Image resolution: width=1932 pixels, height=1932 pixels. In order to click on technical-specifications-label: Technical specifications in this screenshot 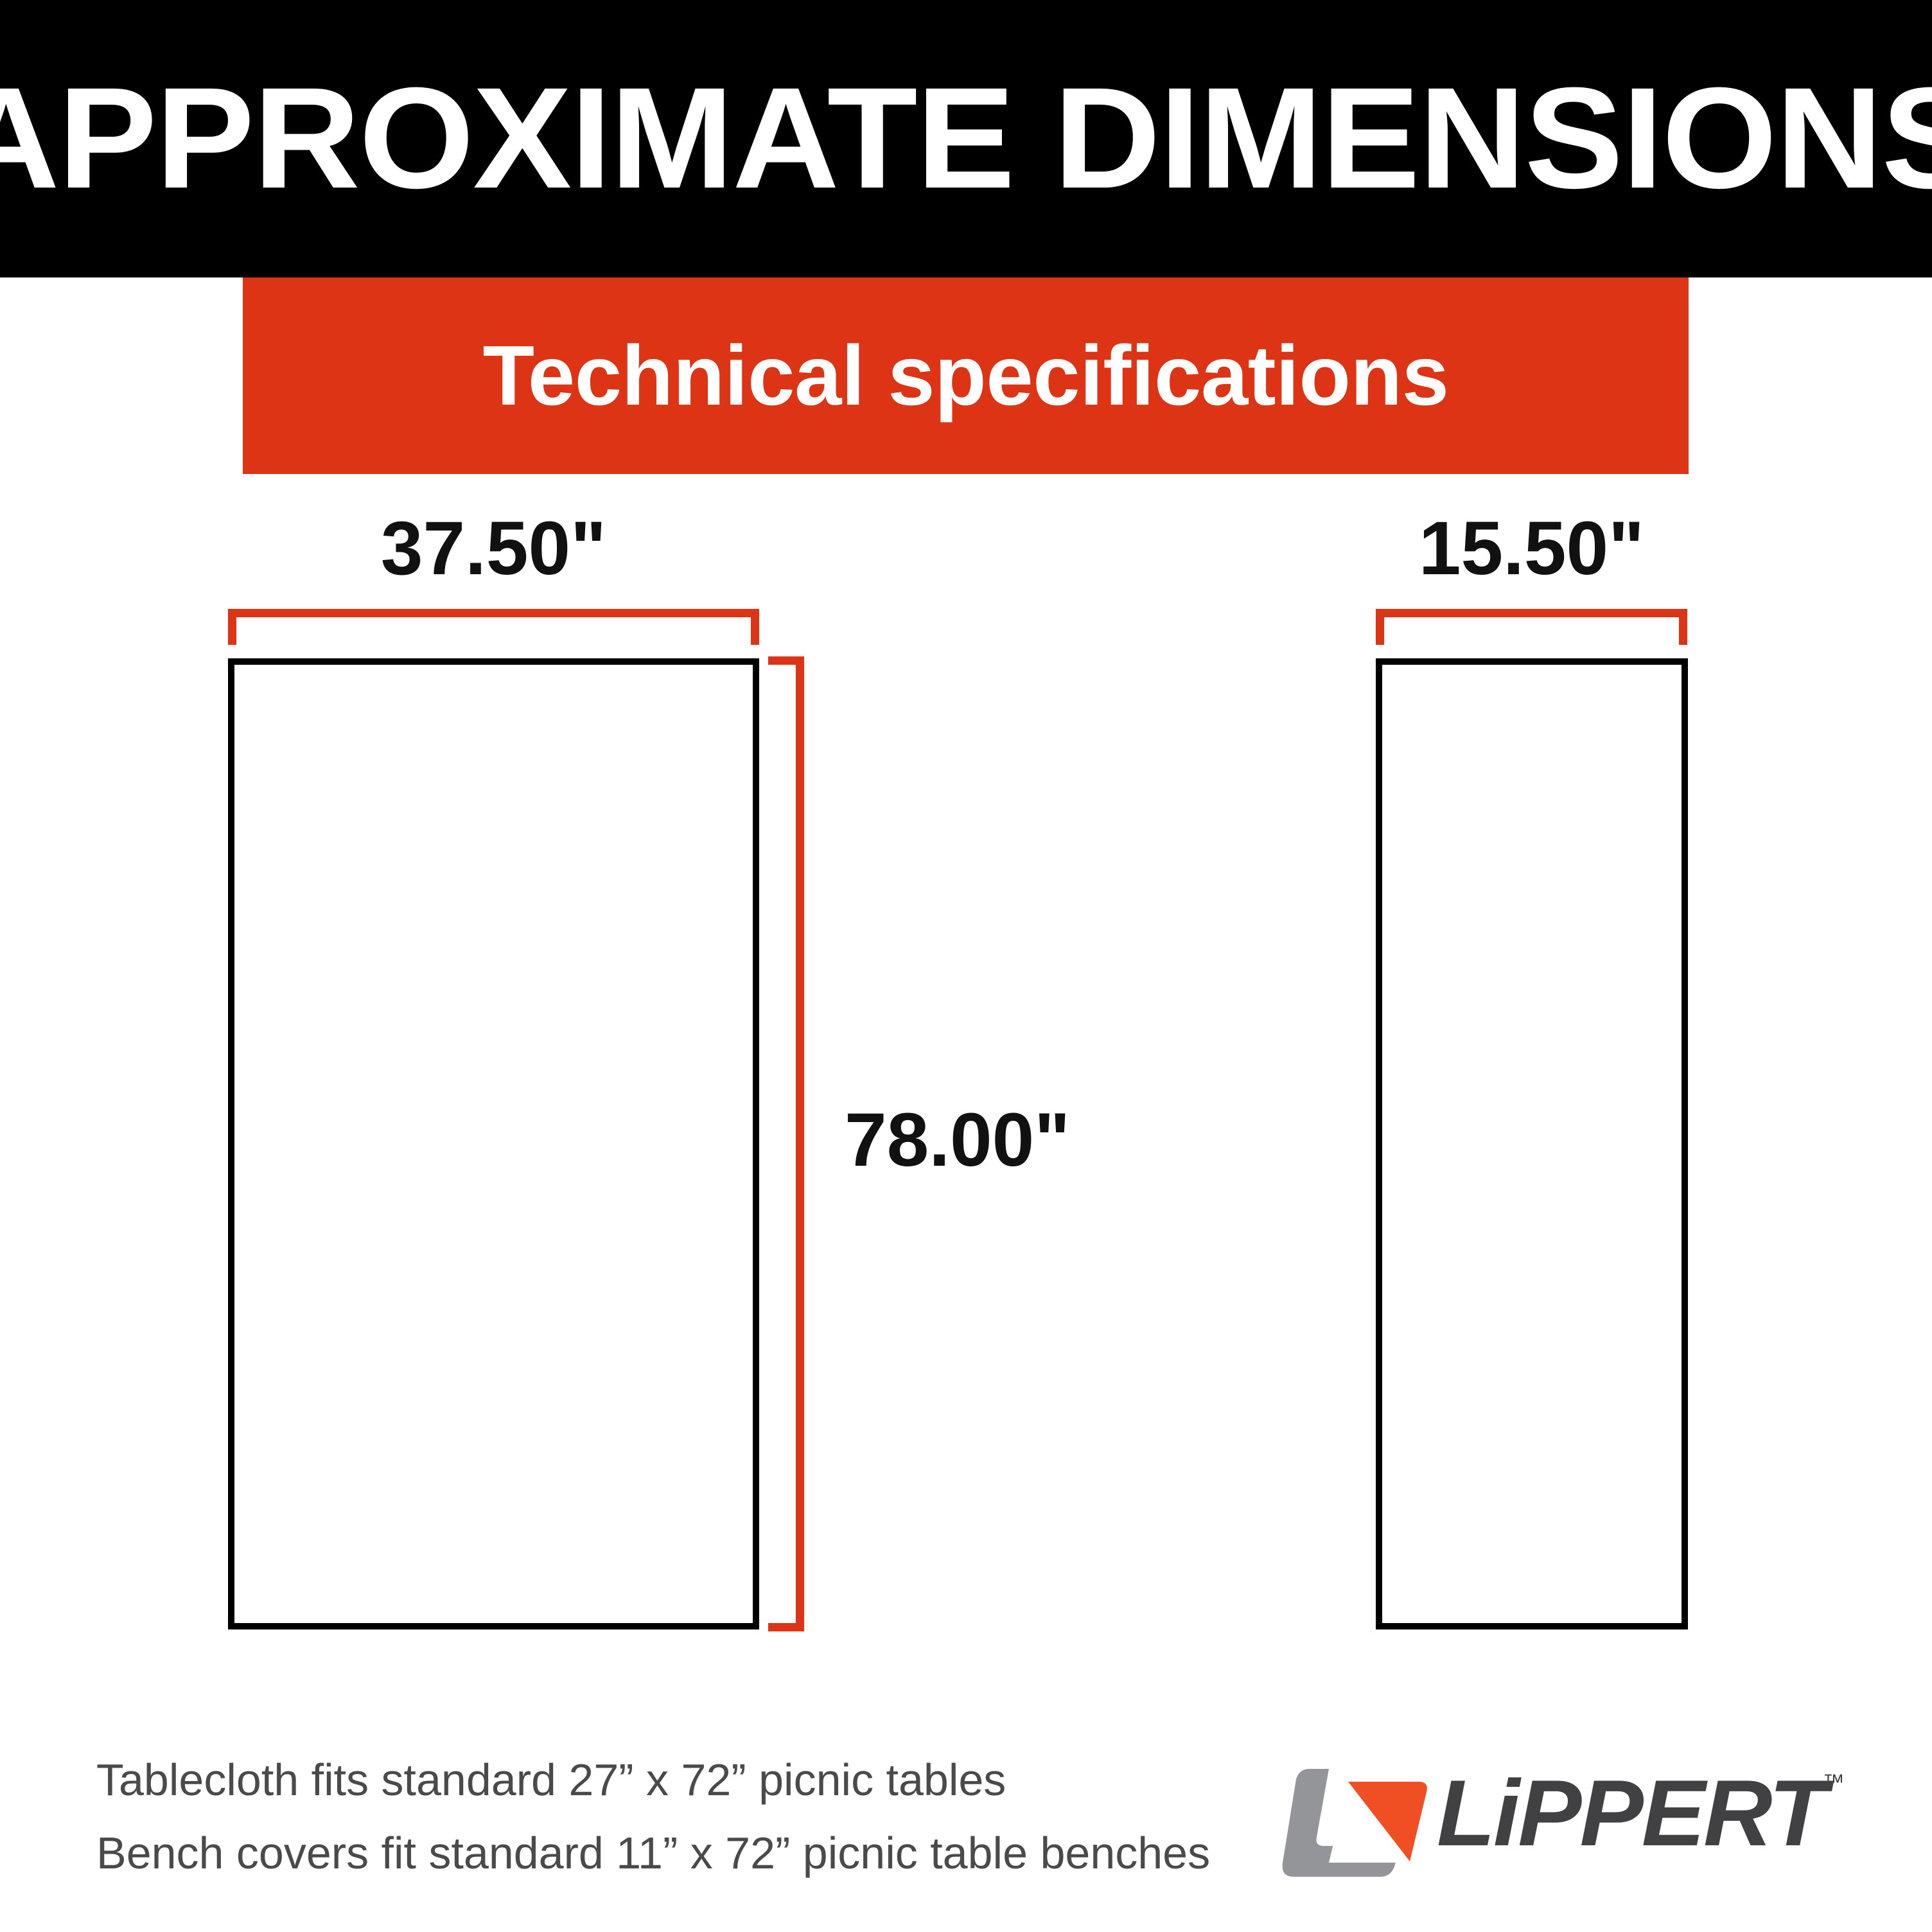, I will do `click(965, 375)`.